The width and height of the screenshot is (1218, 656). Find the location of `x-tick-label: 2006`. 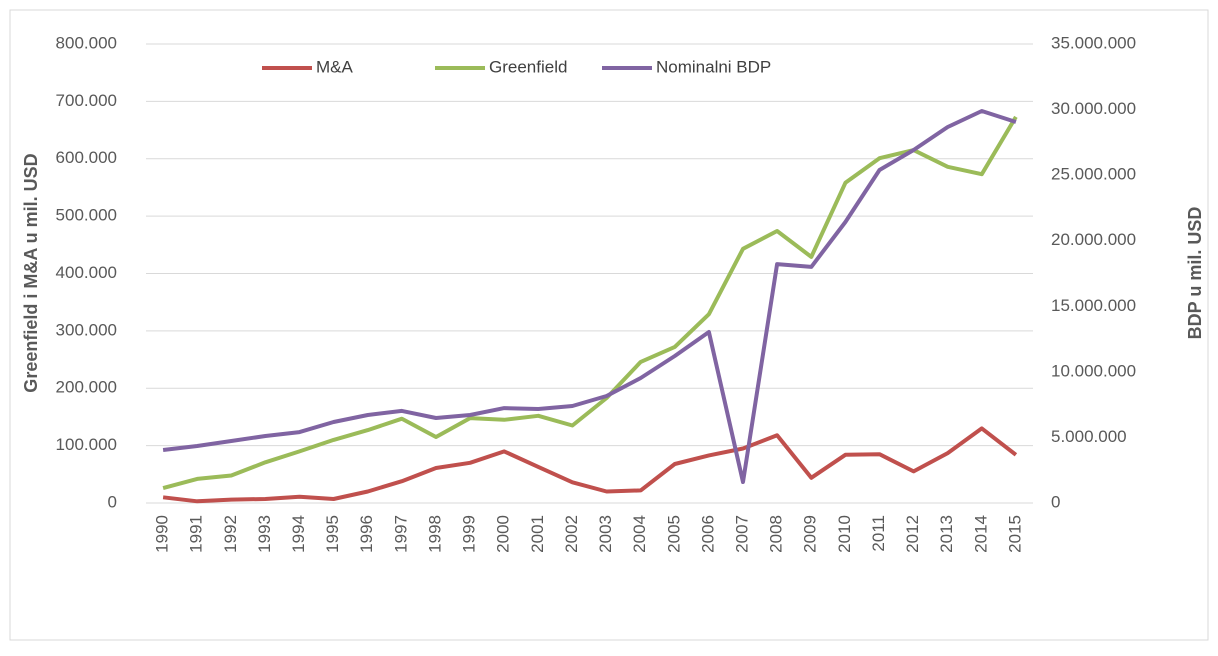

x-tick-label: 2006 is located at coordinates (707, 534).